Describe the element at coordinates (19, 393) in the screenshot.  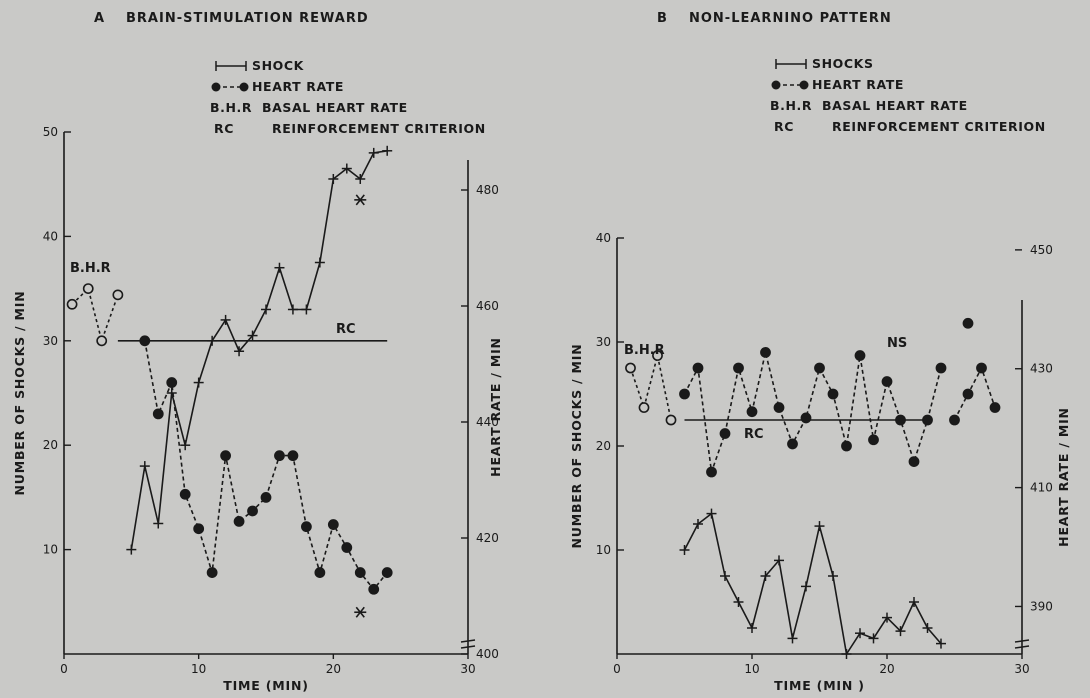
I see `y-axis-label: NUMBER OF SHOCKS / MIN` at that location.